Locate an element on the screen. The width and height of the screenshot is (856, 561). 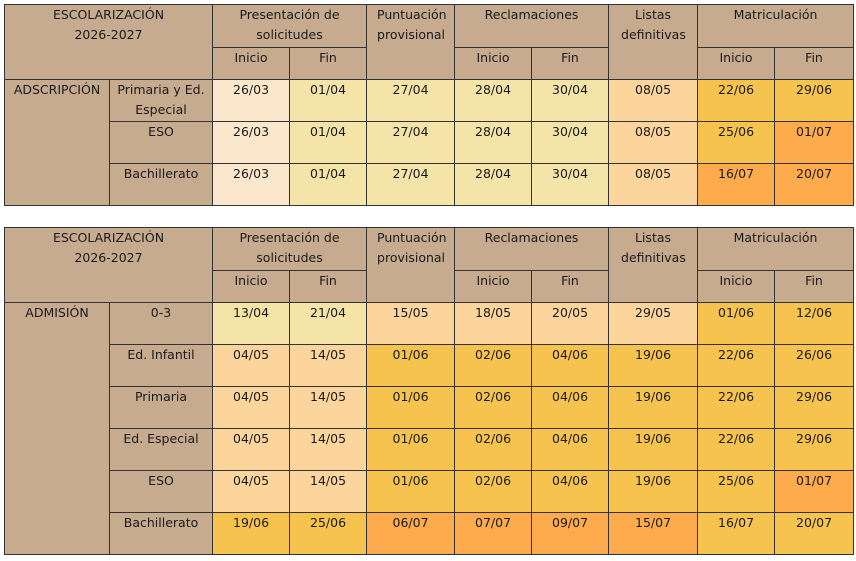
date-cell: 13/04 is located at coordinates (251, 323).